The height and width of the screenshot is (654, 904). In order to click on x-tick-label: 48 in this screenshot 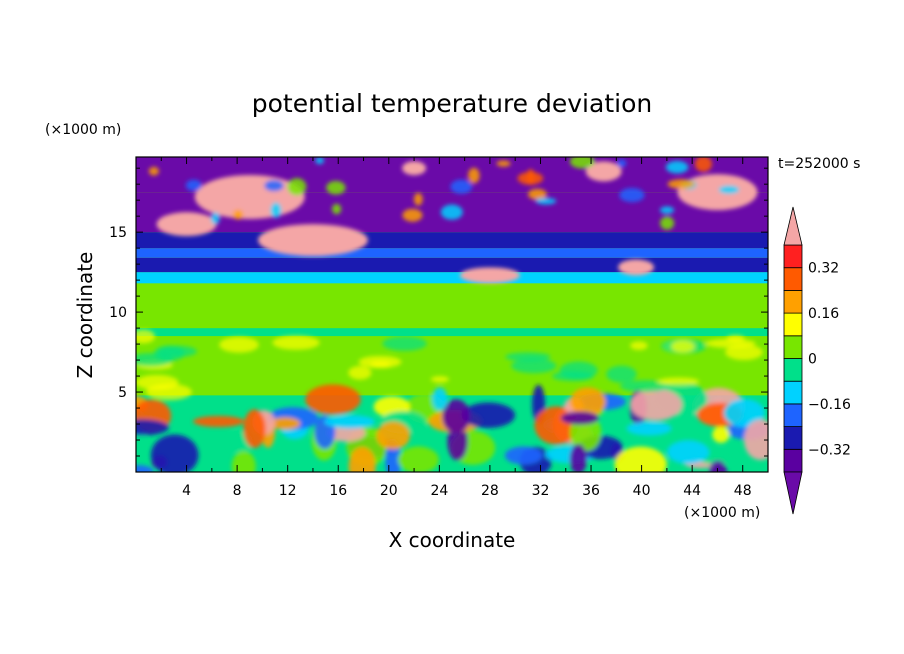, I will do `click(743, 491)`.